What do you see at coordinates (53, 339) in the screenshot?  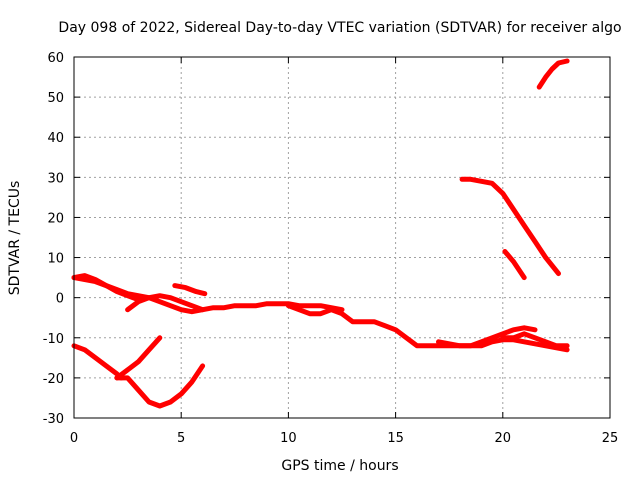 I see `y-tick-label: -10` at bounding box center [53, 339].